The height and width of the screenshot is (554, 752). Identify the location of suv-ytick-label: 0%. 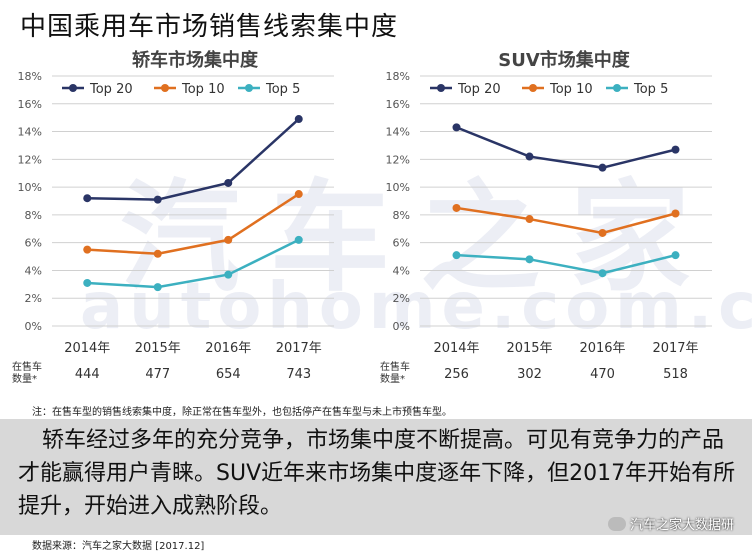
(401, 326).